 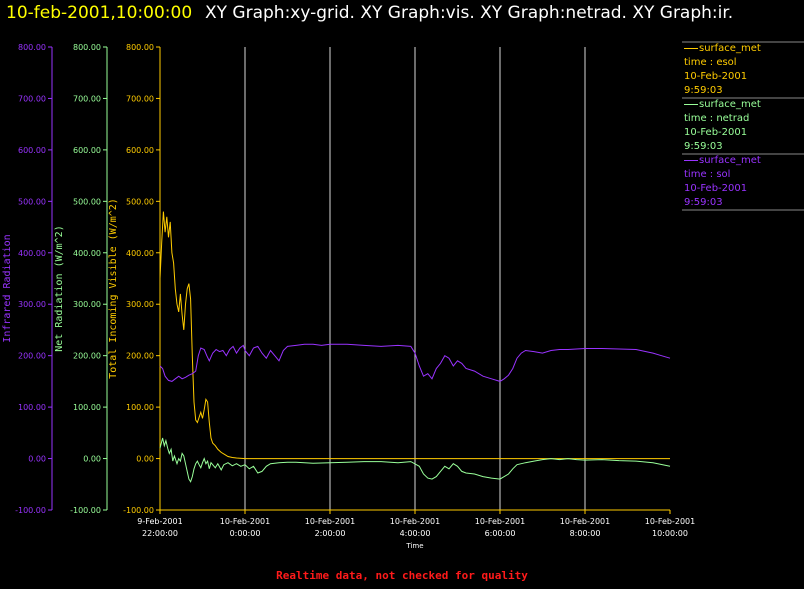 What do you see at coordinates (707, 174) in the screenshot?
I see `legend-time-field: time : sol` at bounding box center [707, 174].